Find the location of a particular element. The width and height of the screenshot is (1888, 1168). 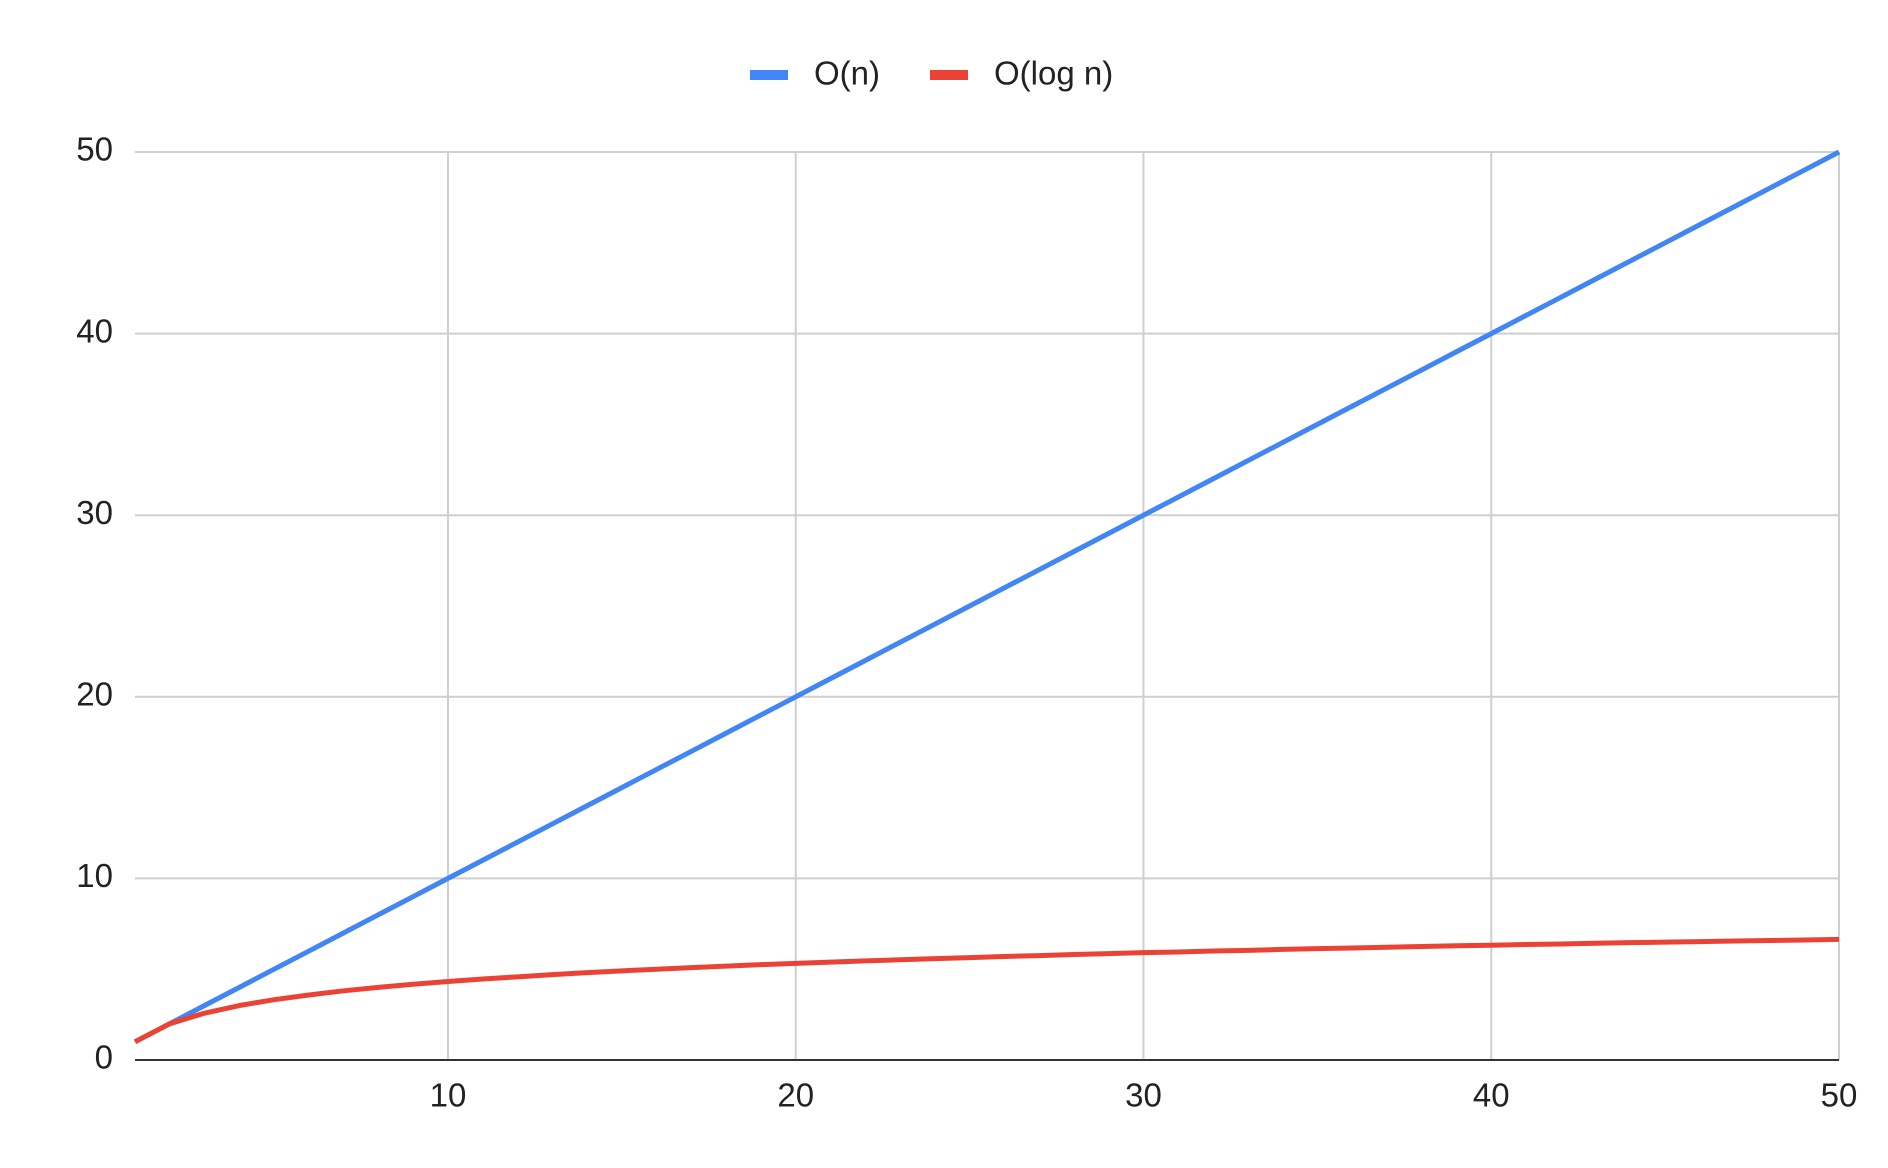

y-tick-label: 50 is located at coordinates (94, 149).